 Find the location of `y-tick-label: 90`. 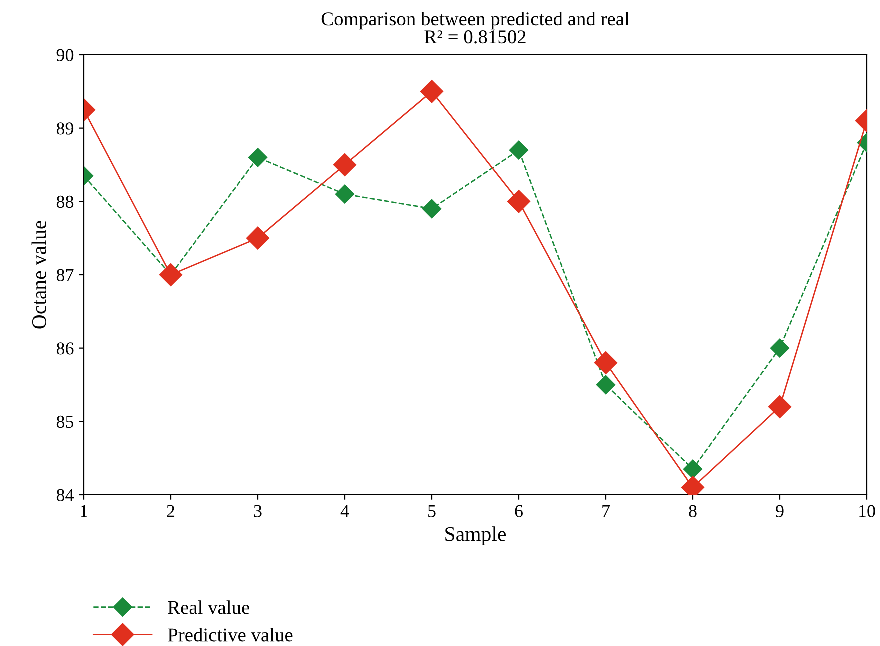

y-tick-label: 90 is located at coordinates (65, 55).